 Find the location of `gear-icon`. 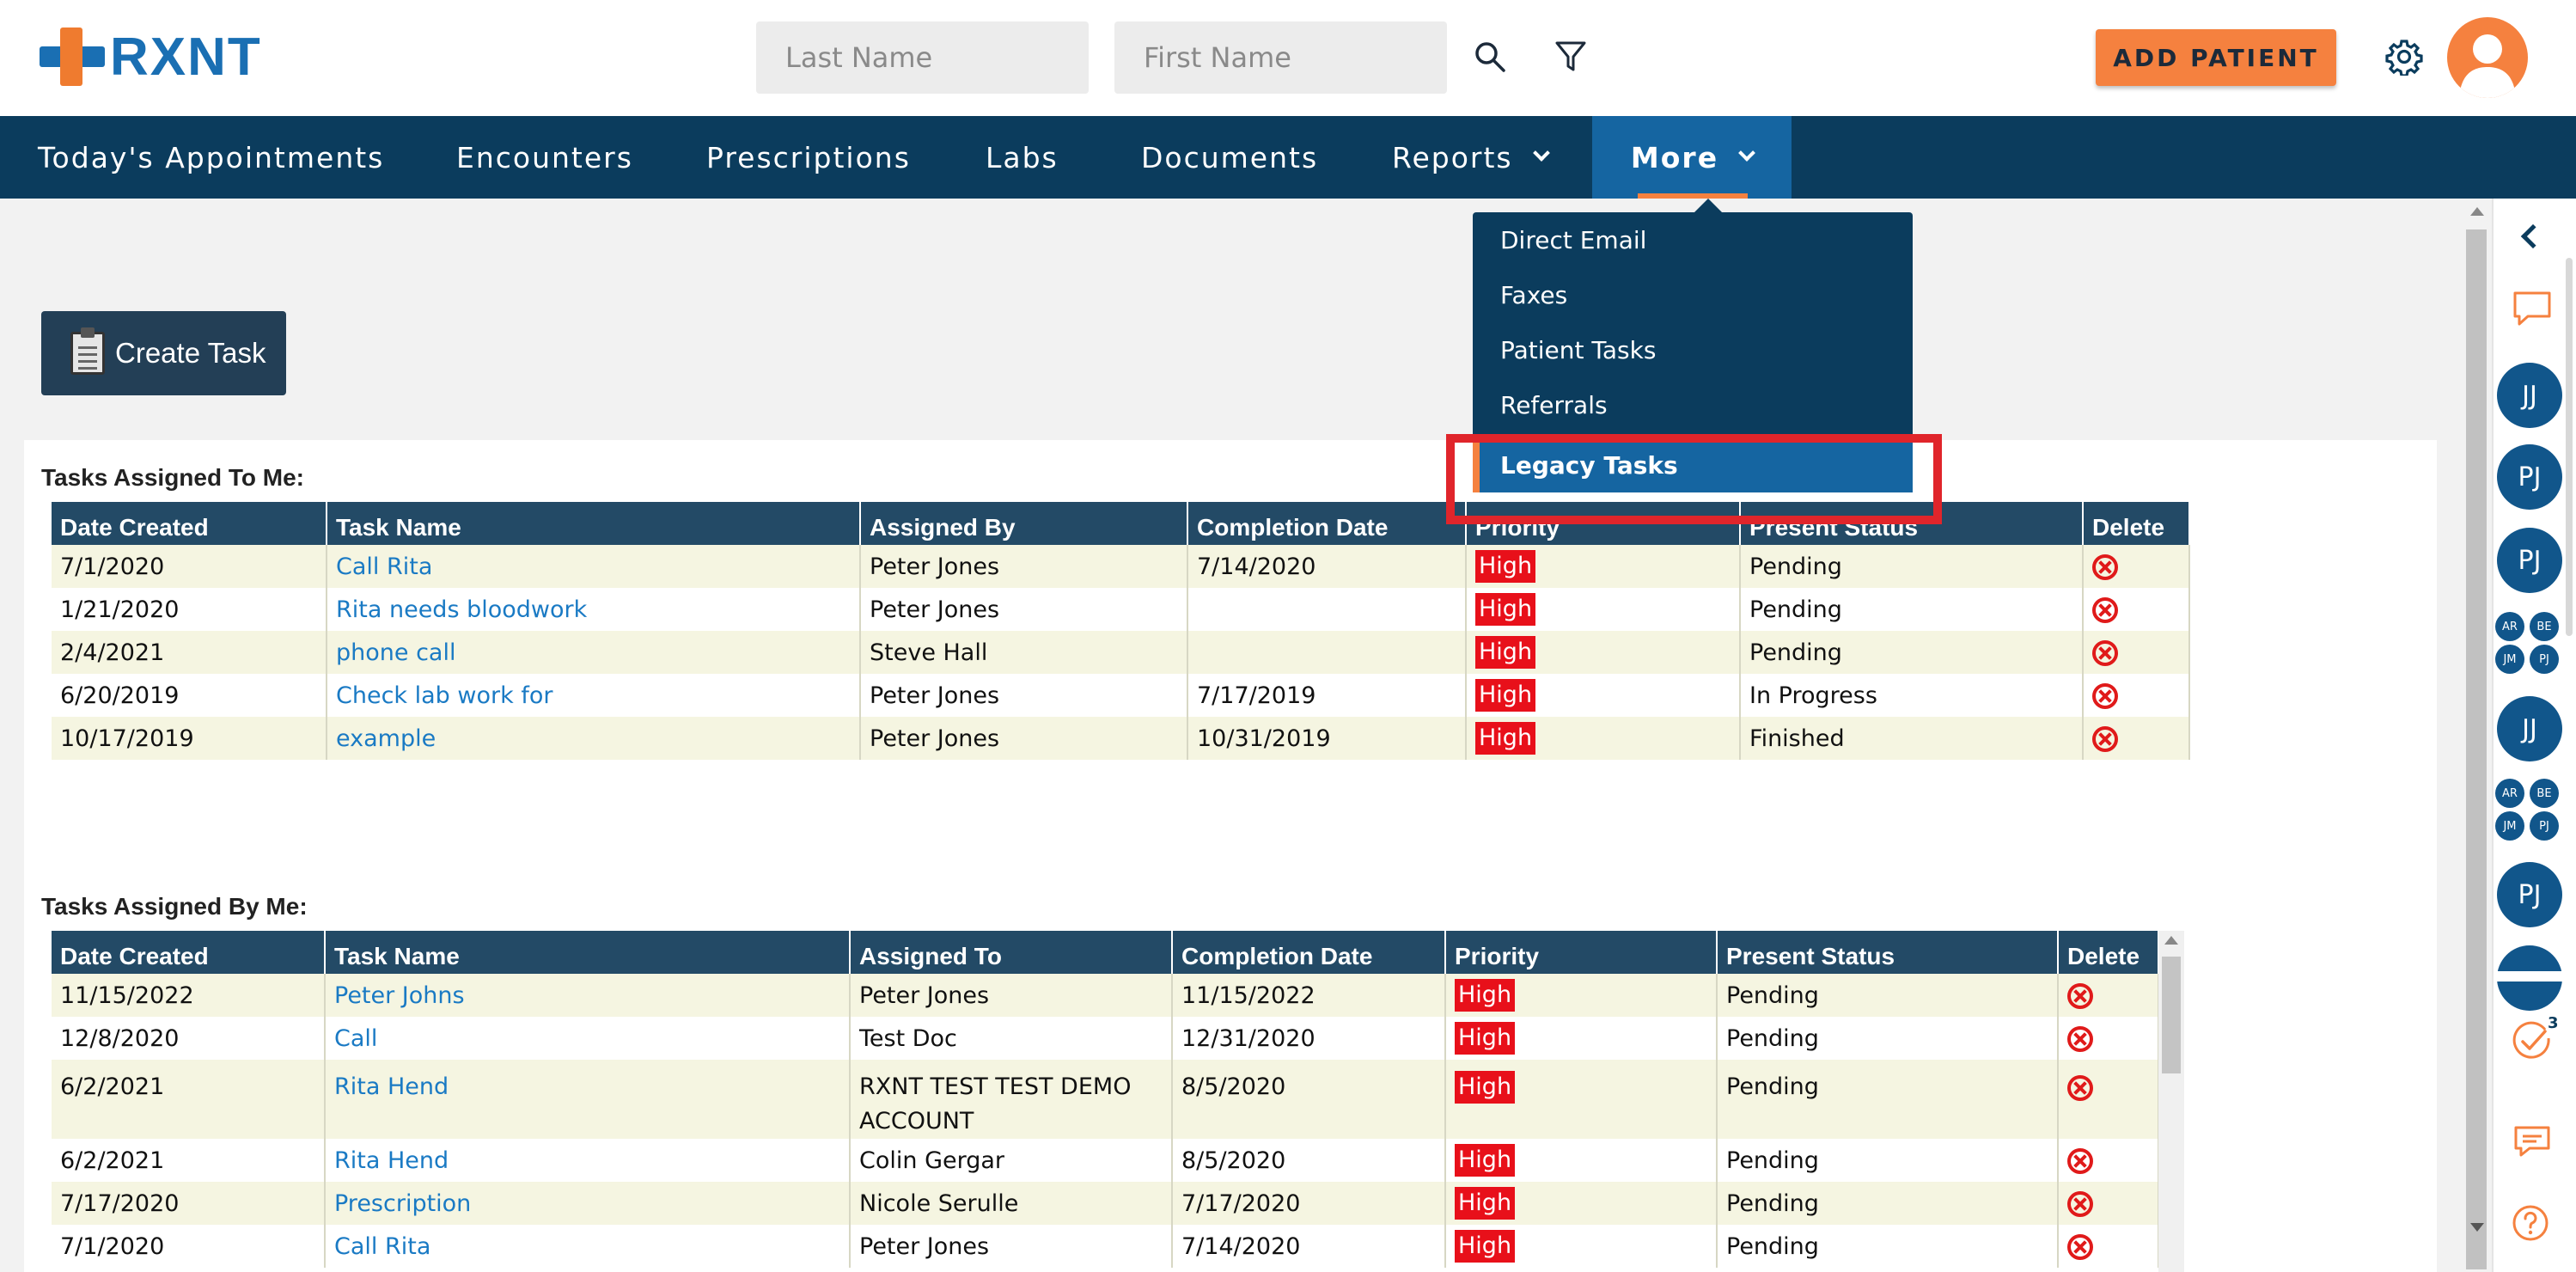

gear-icon is located at coordinates (2404, 57).